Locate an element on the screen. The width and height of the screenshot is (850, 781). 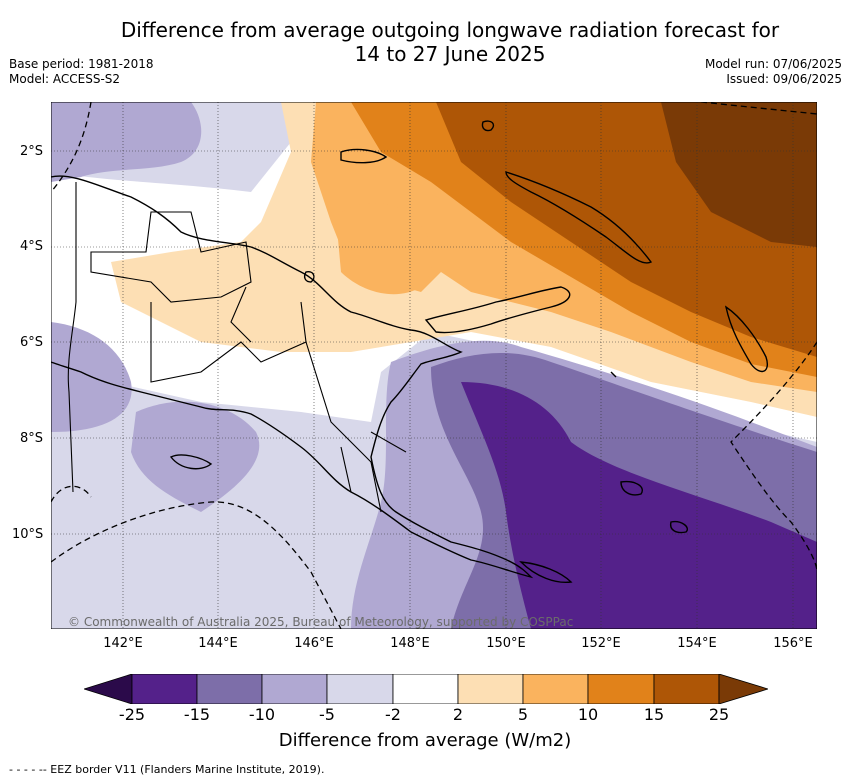
lon-label: 152°E is located at coordinates (601, 643).